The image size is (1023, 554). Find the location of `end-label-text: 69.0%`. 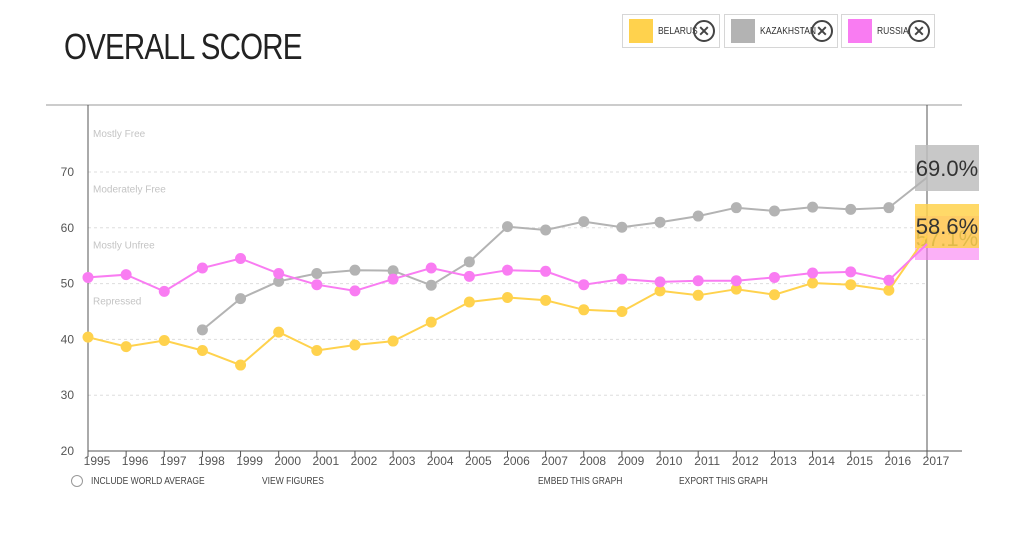

end-label-text: 69.0% is located at coordinates (947, 168).